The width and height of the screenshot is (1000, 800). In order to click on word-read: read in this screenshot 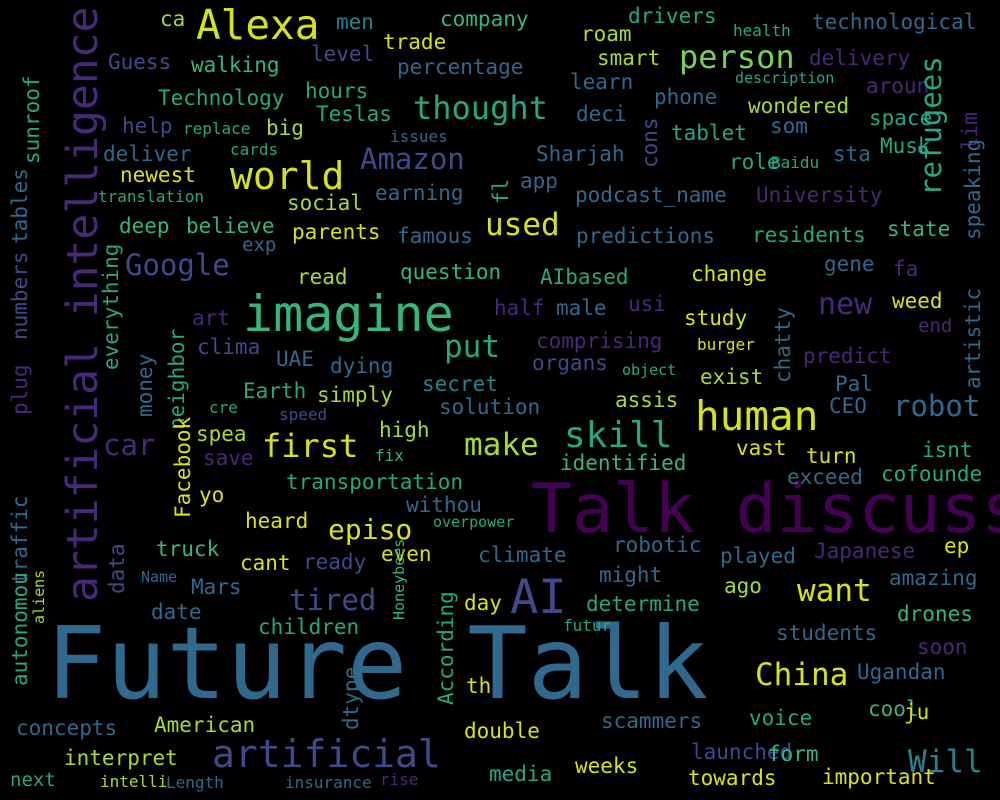, I will do `click(322, 277)`.